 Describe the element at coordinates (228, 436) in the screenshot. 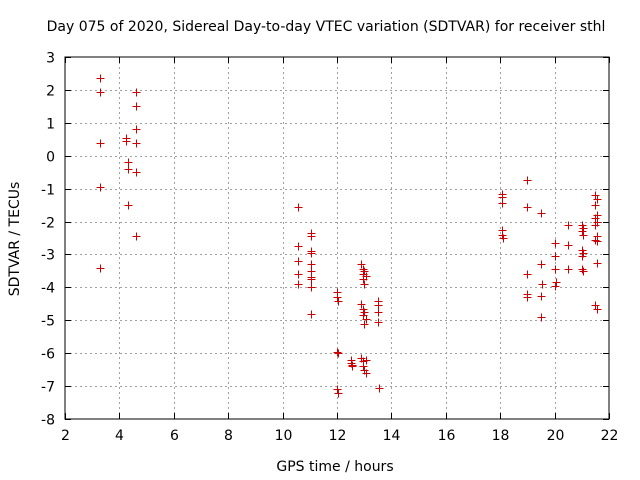

I see `x-tick-label: 8` at that location.